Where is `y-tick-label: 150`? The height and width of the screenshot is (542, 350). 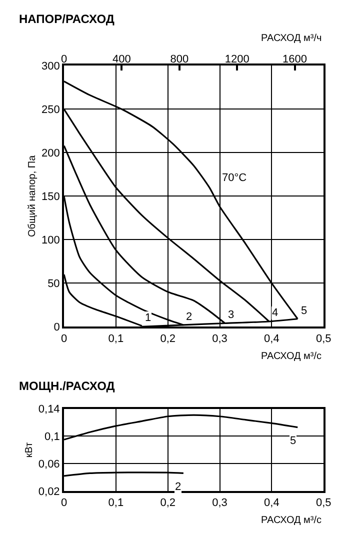 y-tick-label: 150 is located at coordinates (50, 197).